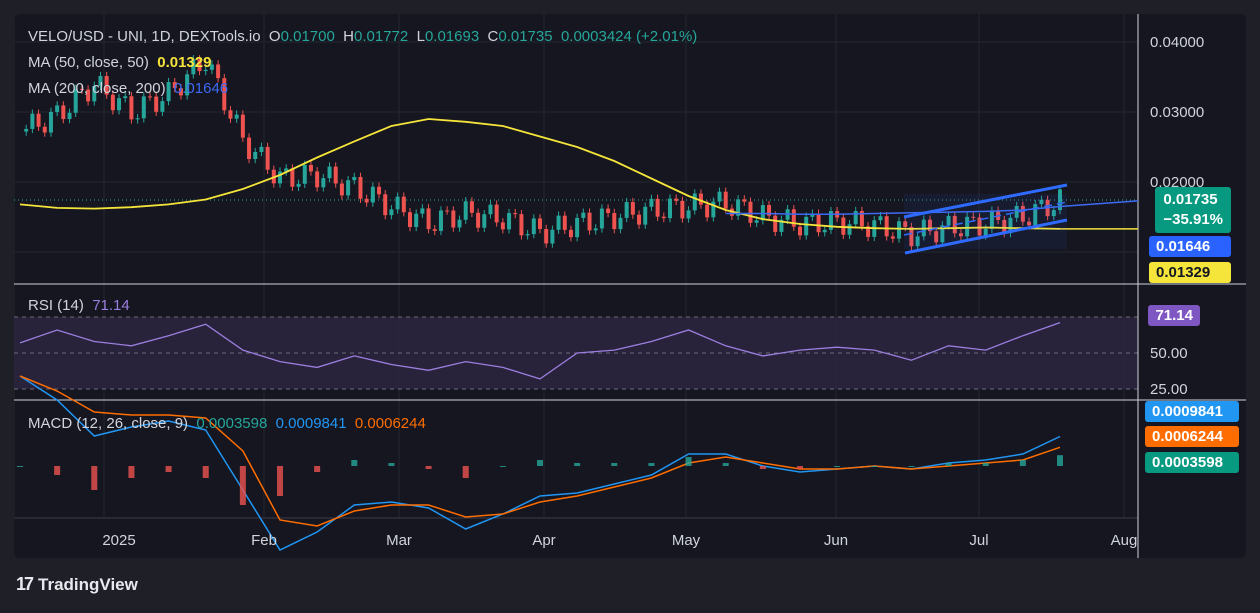  I want to click on ma50-legend: MA (50, close, 50) 0.01329, so click(119, 62).